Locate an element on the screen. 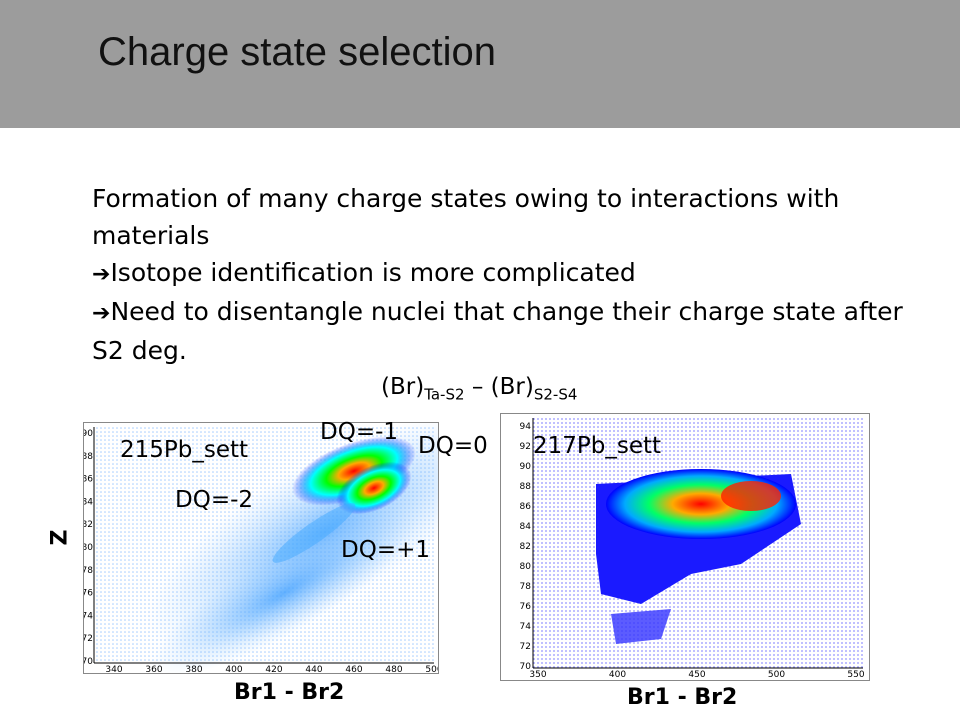  x-tick-label: 460 is located at coordinates (353, 669).